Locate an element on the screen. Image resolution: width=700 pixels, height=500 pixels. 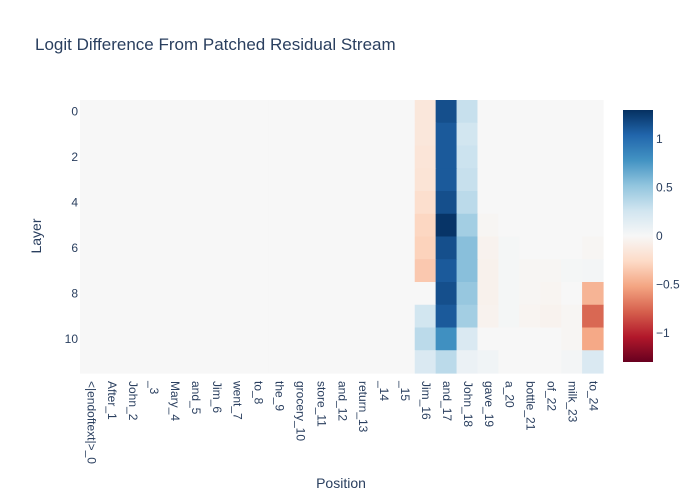
y-tick-labels: 0 2 4 6 8 10 is located at coordinates (72, 225).